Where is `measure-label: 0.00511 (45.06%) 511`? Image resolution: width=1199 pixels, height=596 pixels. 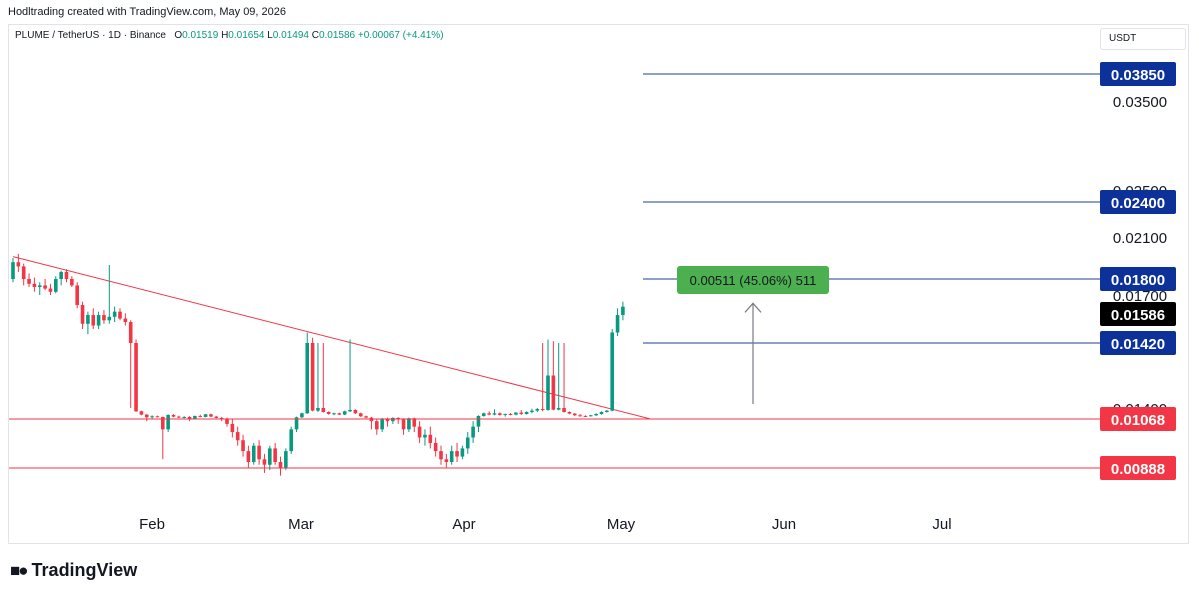 measure-label: 0.00511 (45.06%) 511 is located at coordinates (753, 280).